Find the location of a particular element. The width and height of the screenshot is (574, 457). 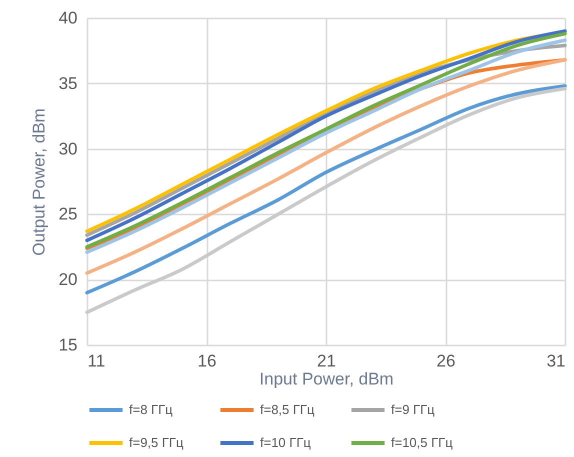

x-tick-label: 11 is located at coordinates (97, 361).